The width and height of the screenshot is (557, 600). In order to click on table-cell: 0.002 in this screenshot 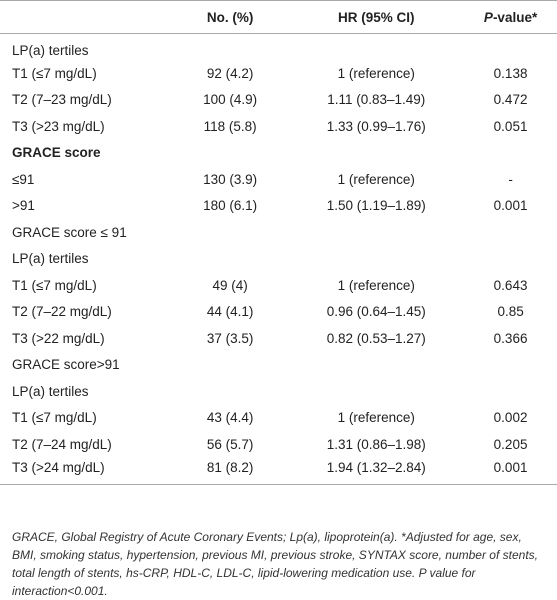, I will do `click(510, 418)`.